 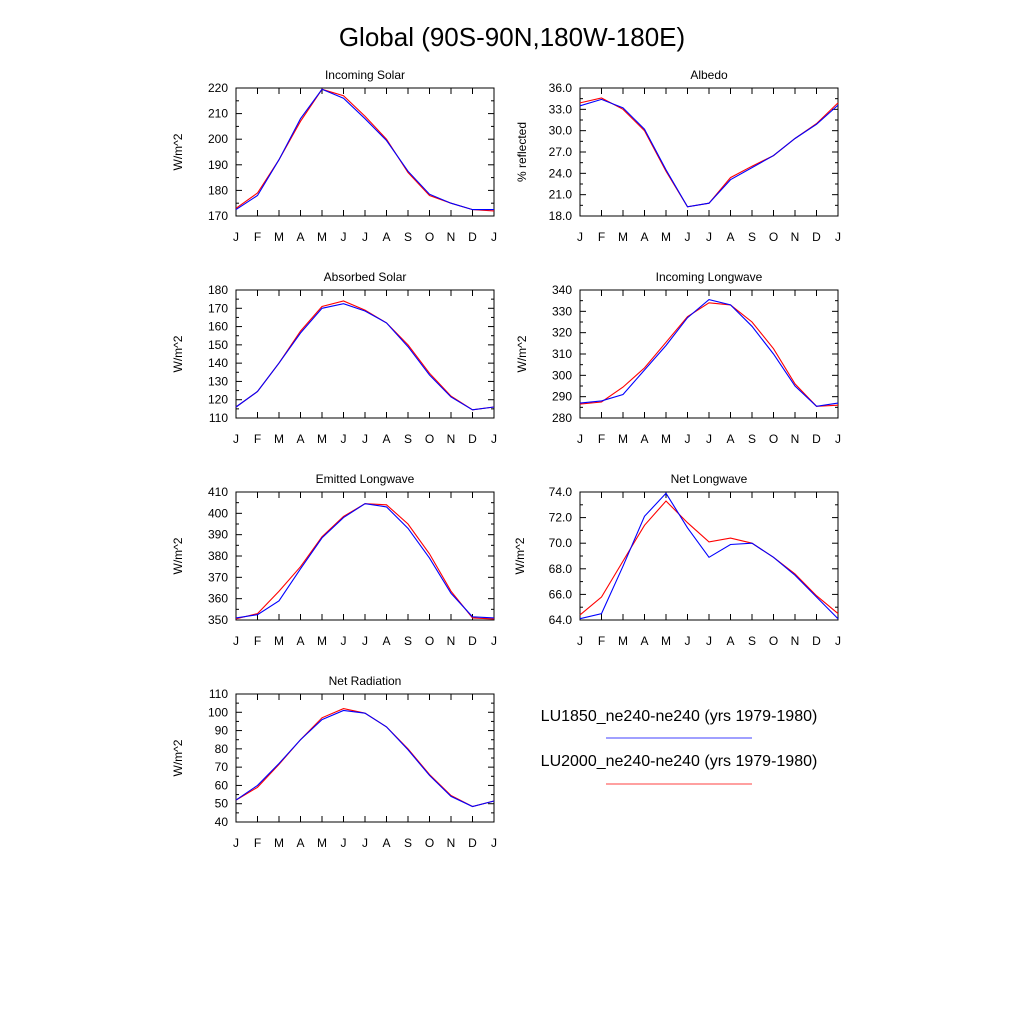 I want to click on y-tick-label: 72.0, so click(x=561, y=518).